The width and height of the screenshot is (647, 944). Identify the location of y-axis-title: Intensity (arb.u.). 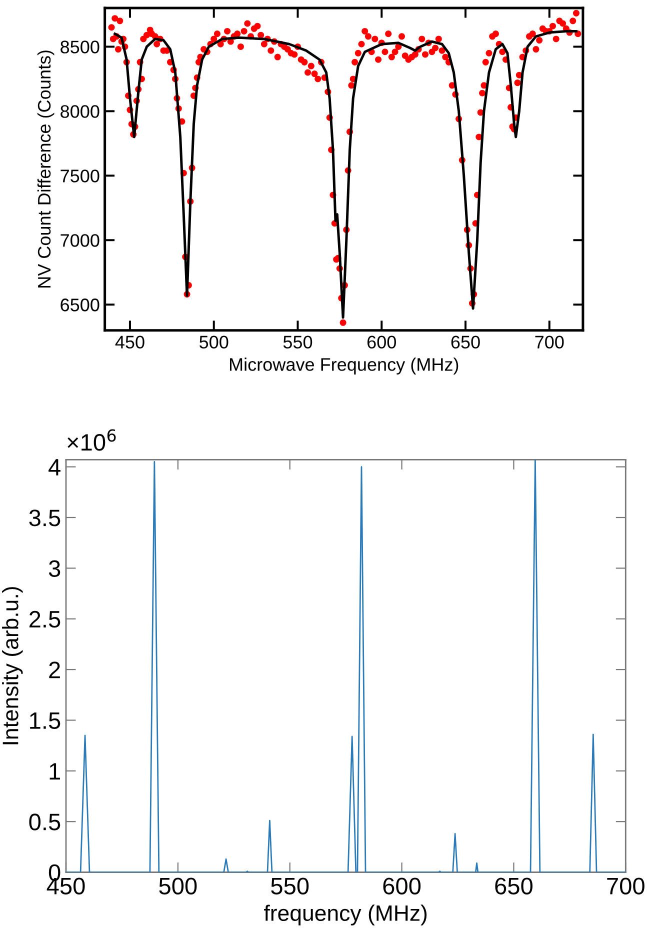
(12, 665).